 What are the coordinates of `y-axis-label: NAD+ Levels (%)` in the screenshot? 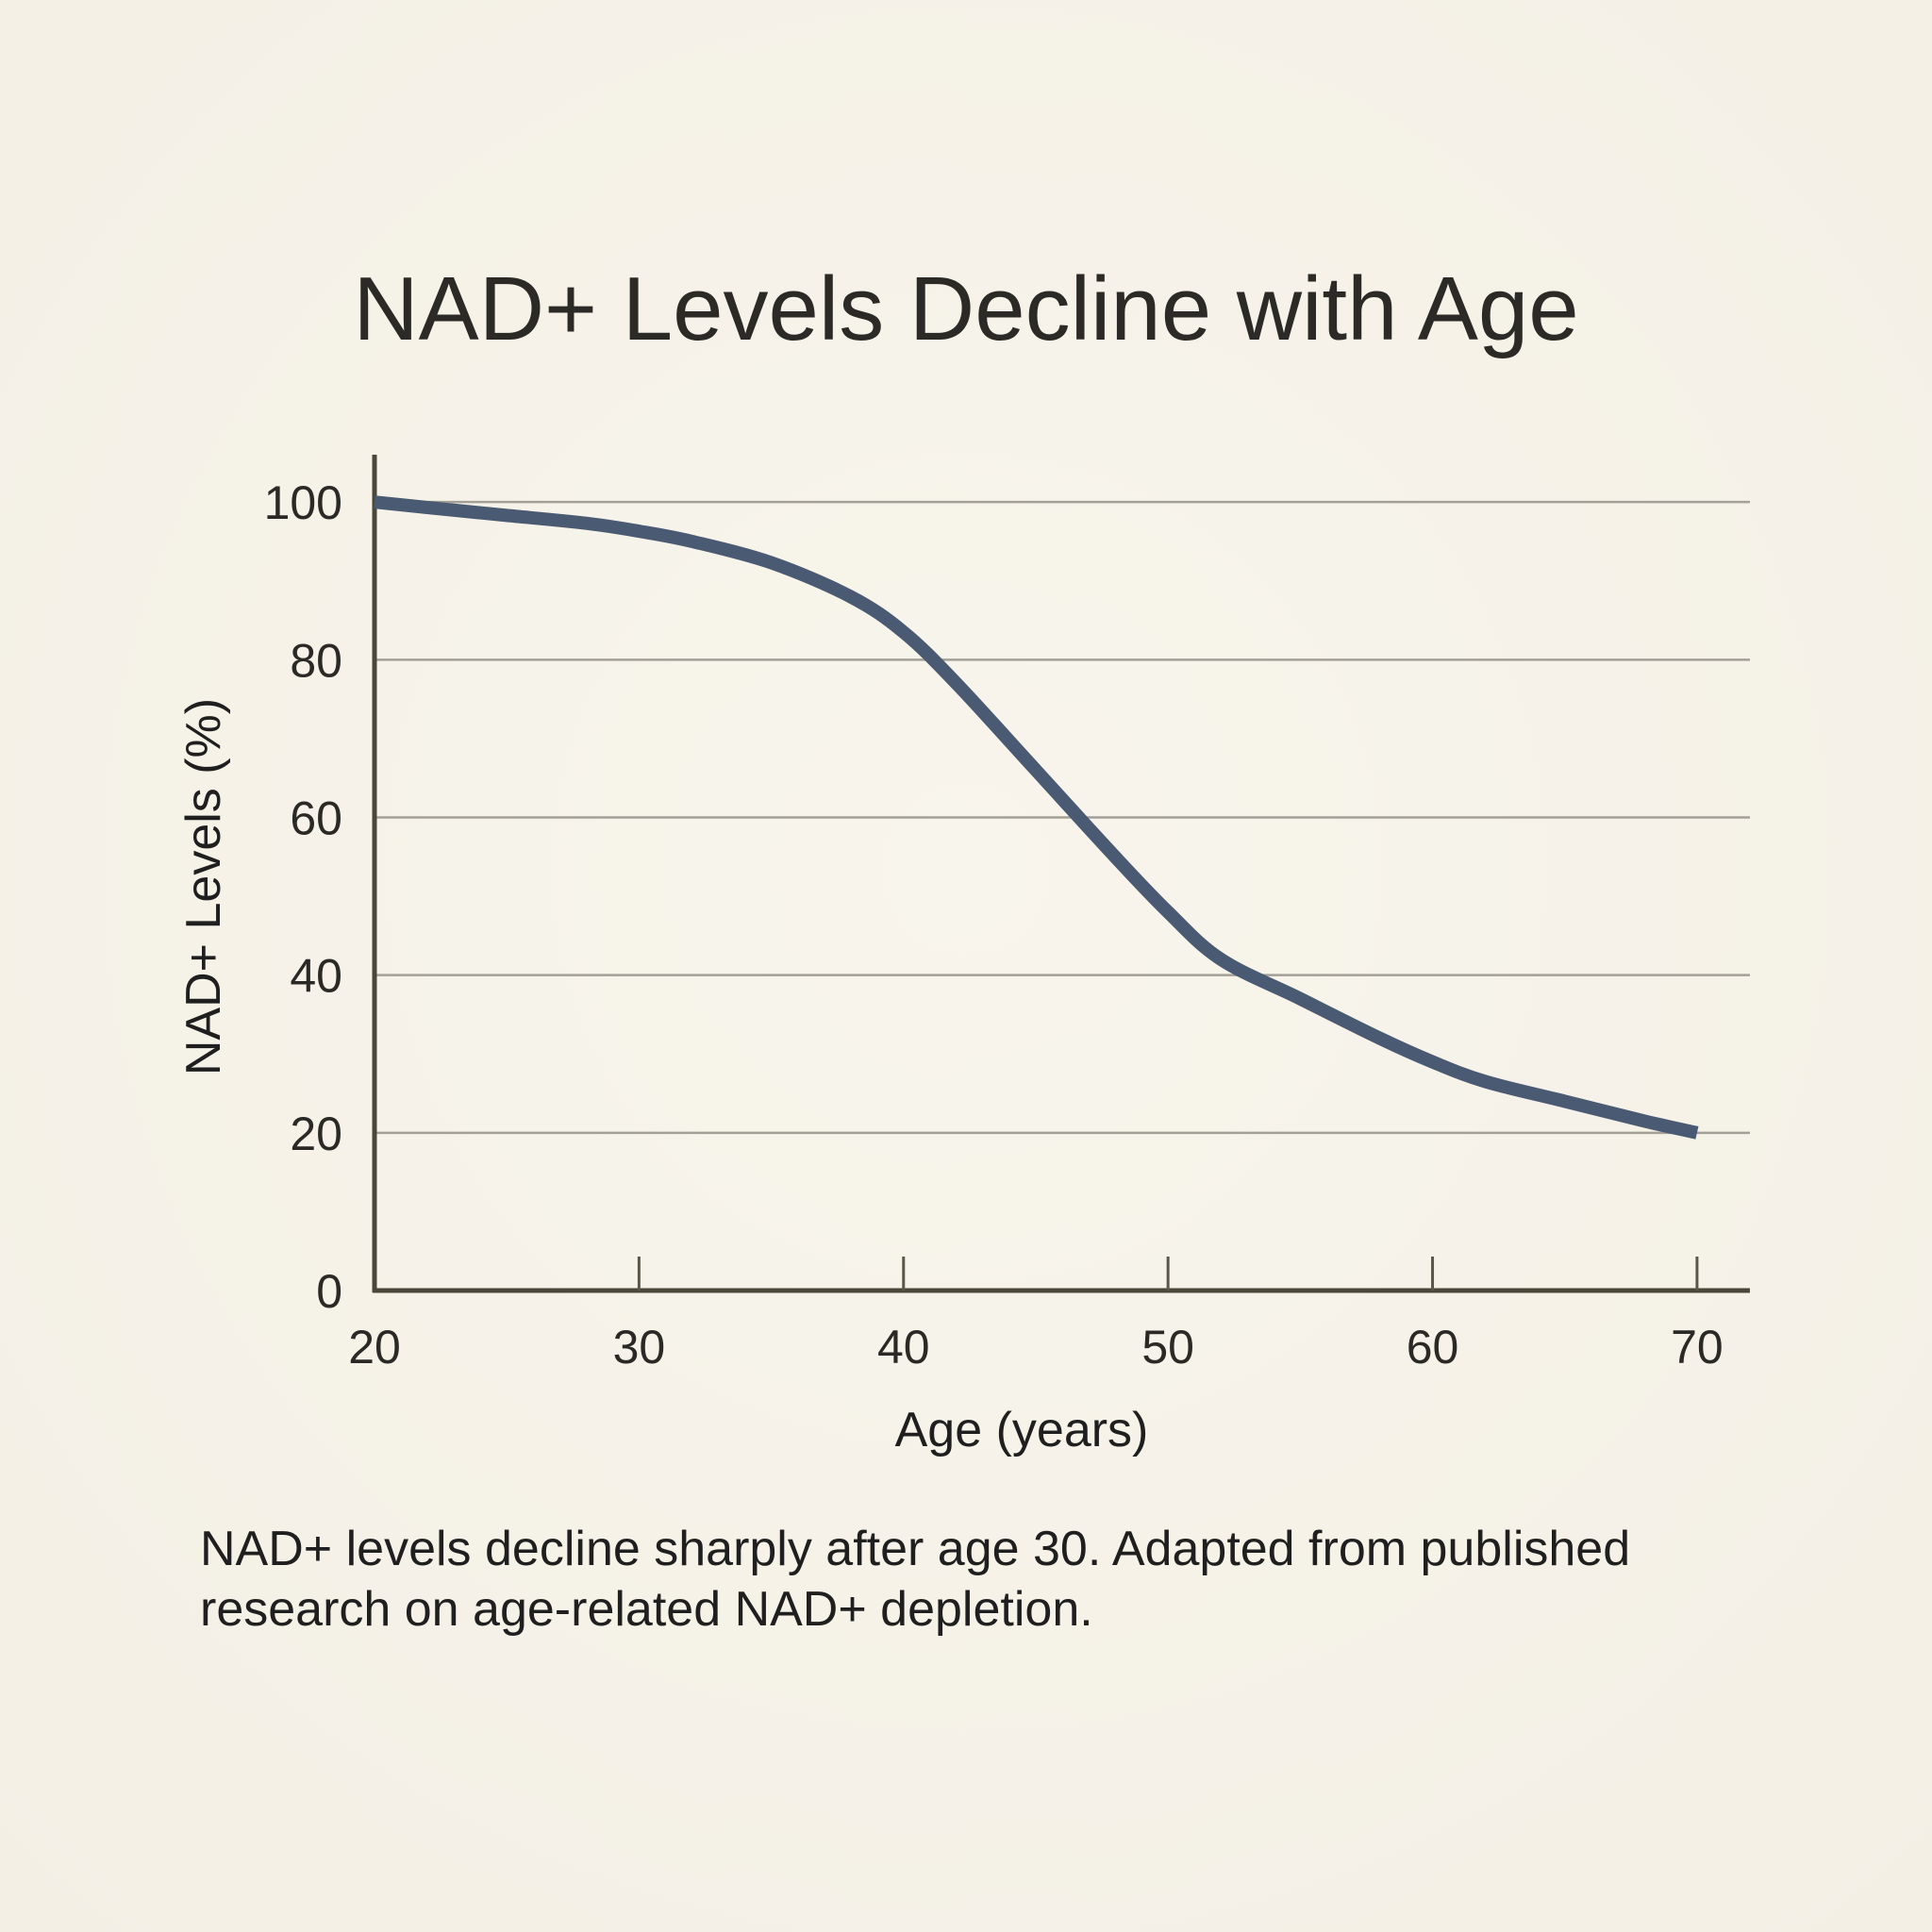 It's located at (204, 887).